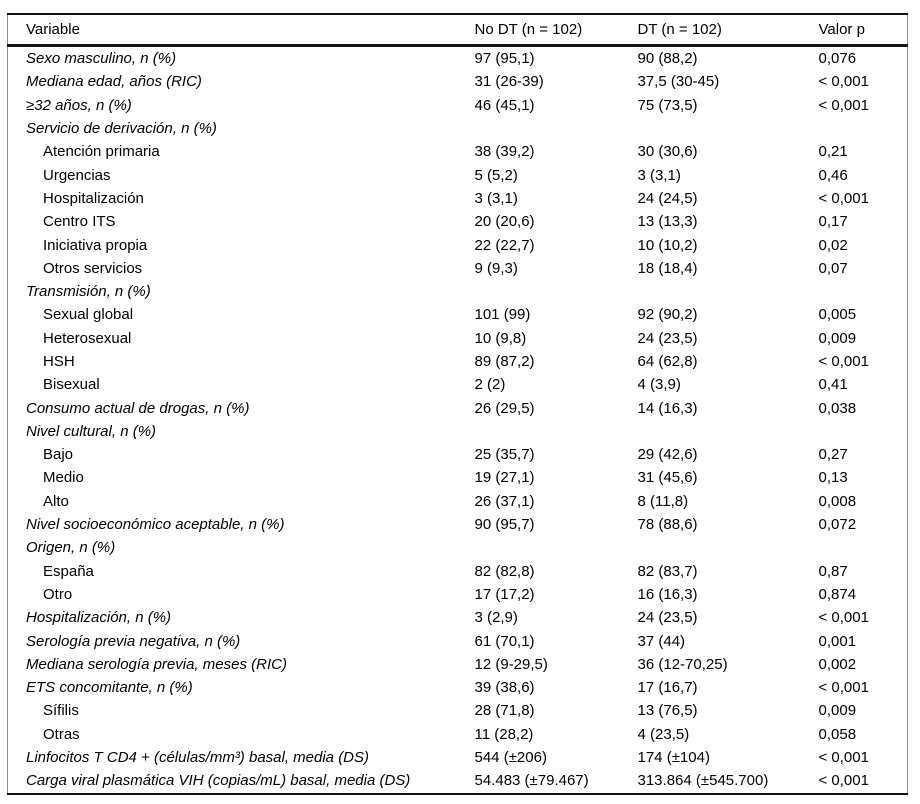  Describe the element at coordinates (667, 525) in the screenshot. I see `row-dt-value: 78 (88,6)` at that location.